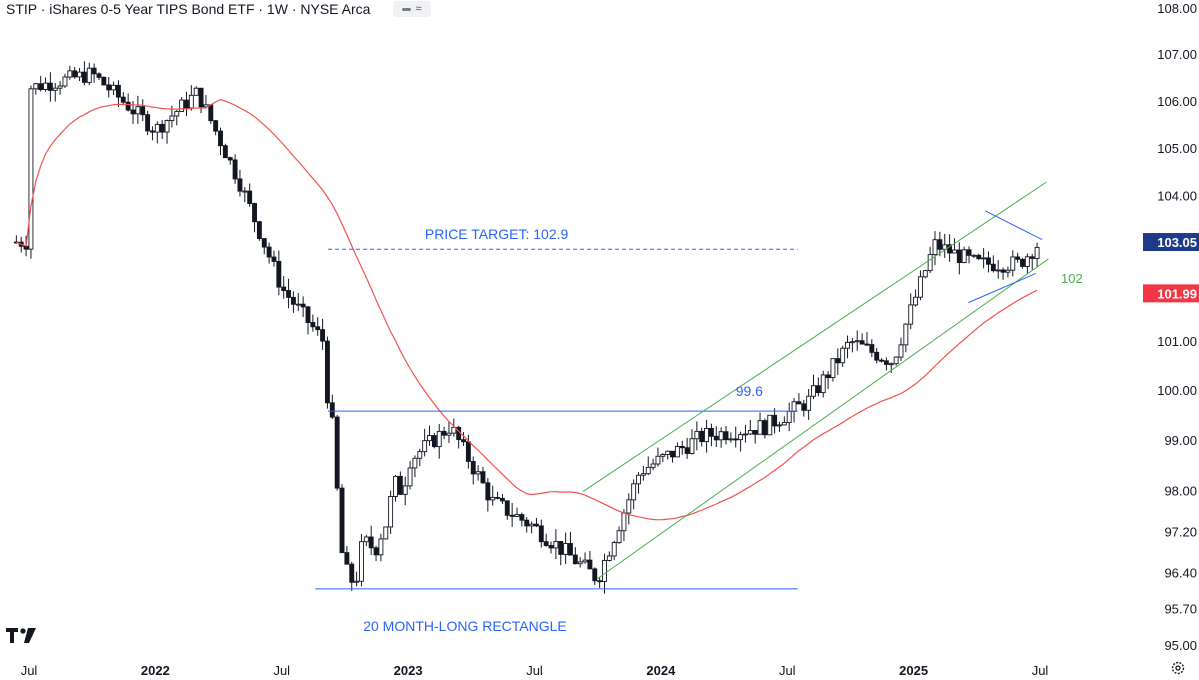 The width and height of the screenshot is (1199, 680). Describe the element at coordinates (1180, 572) in the screenshot. I see `y-tick-label: 96.40` at that location.